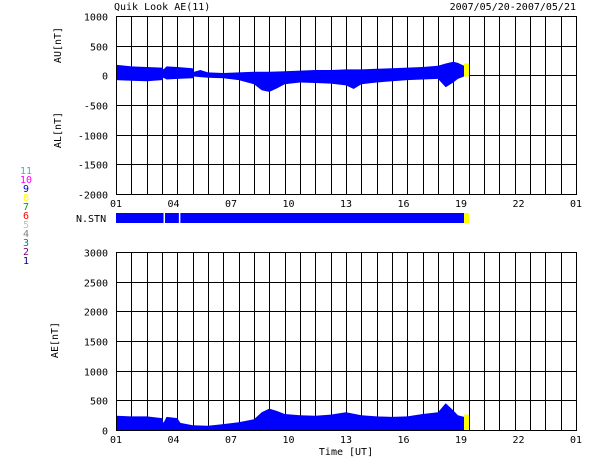 This screenshot has width=590, height=460. Describe the element at coordinates (93, 166) in the screenshot. I see `y-tick-label: -1500` at that location.